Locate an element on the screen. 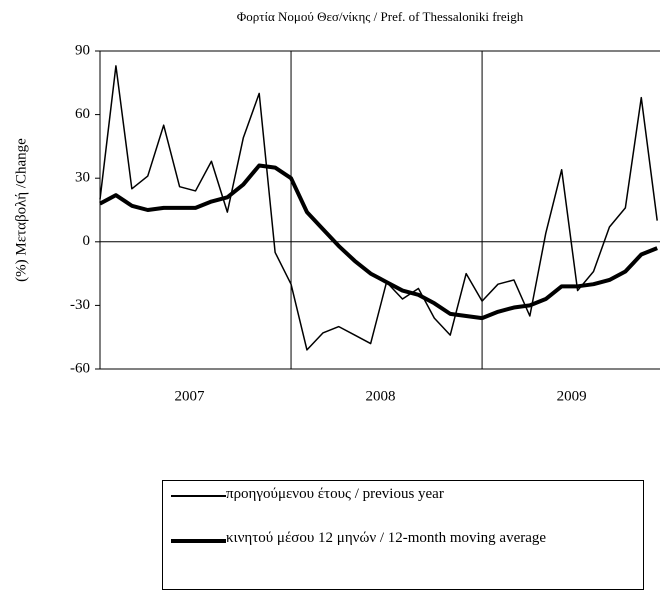 The height and width of the screenshot is (590, 660). y-tick-label: -30 is located at coordinates (80, 305).